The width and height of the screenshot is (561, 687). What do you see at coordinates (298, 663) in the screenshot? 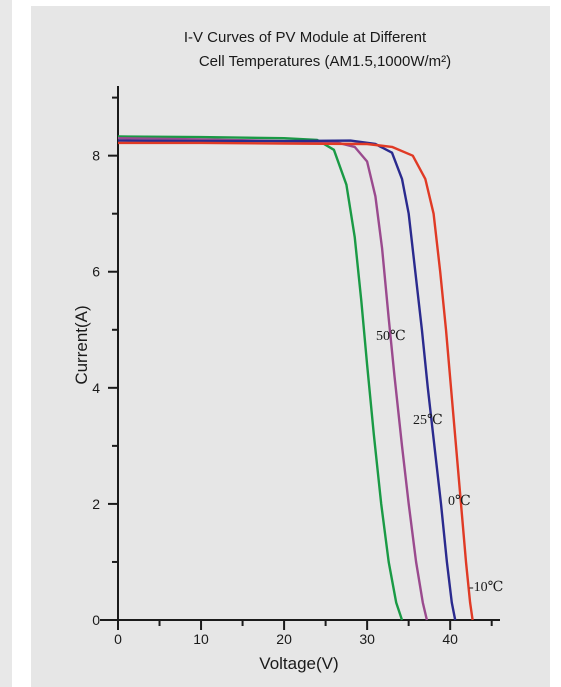
I see `x-axis-title: Voltage(V)` at bounding box center [298, 663].